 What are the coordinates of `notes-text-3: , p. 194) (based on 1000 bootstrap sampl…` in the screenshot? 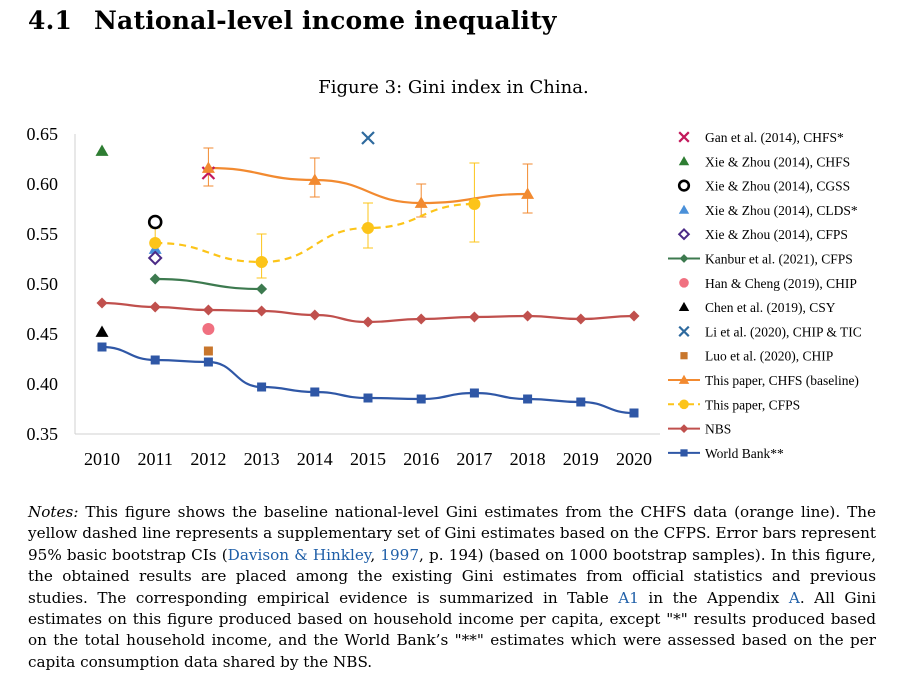 It's located at (452, 576).